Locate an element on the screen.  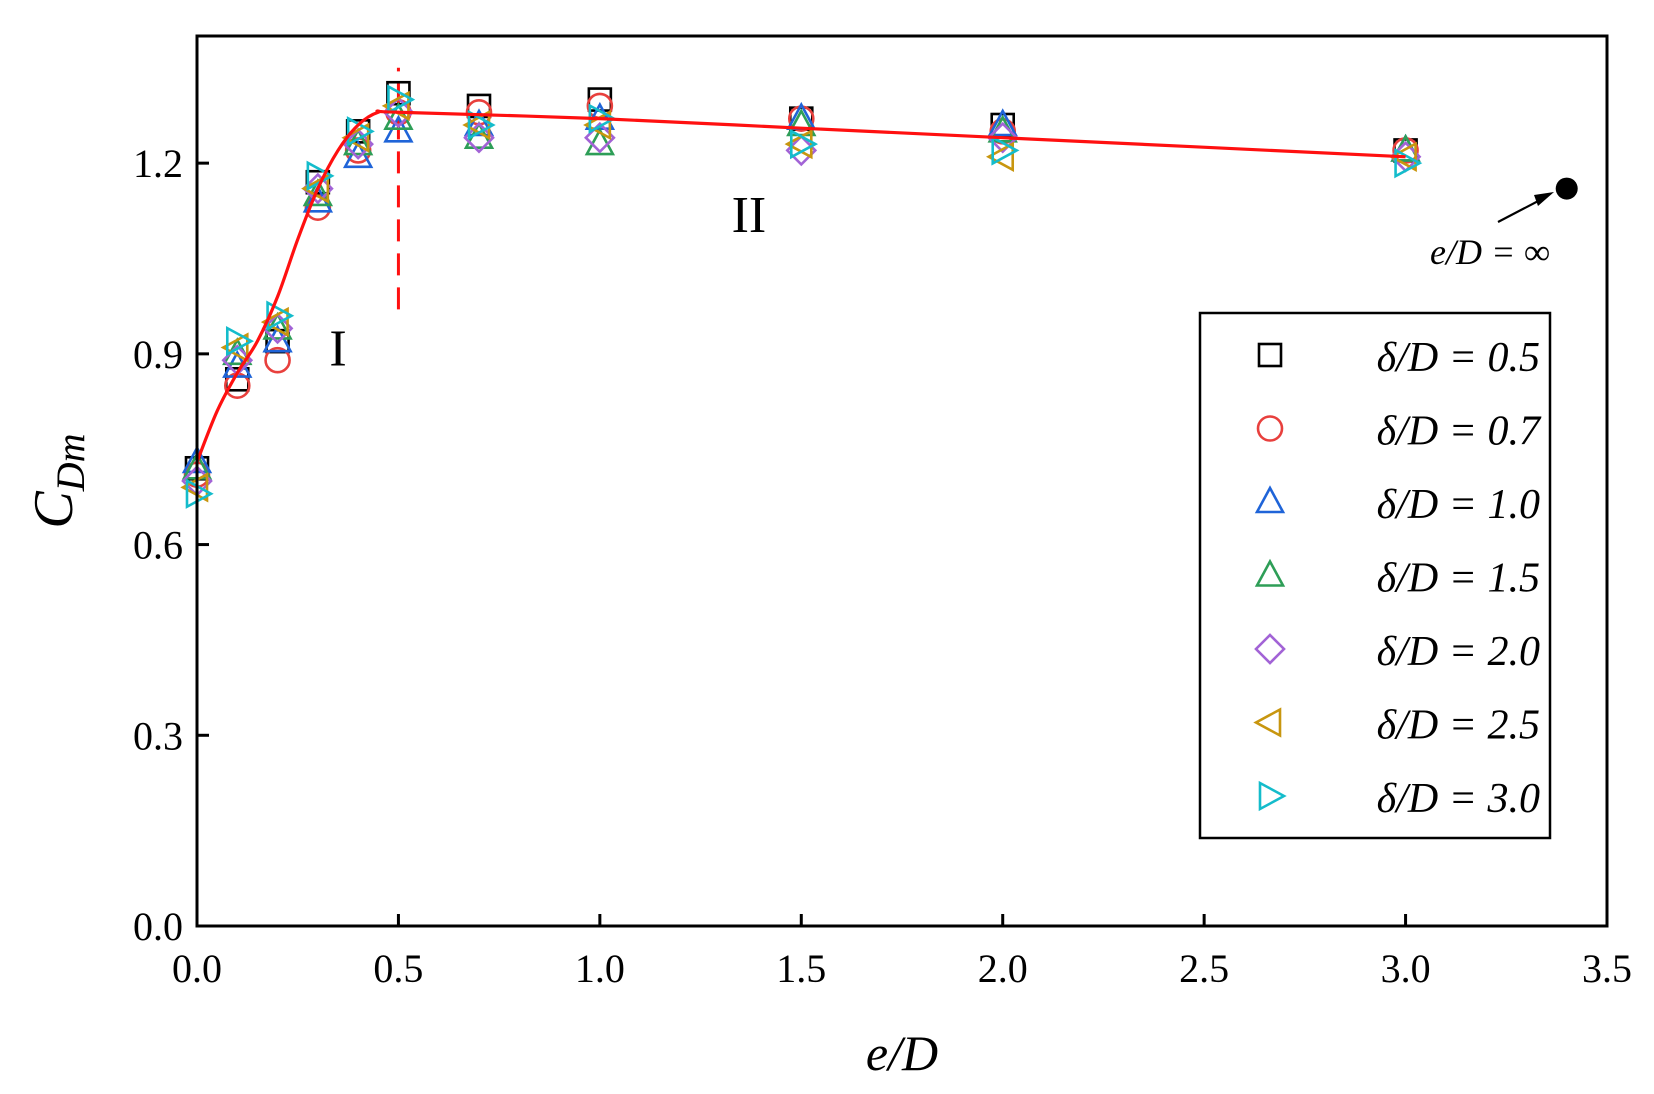
y-tick-label: 0.0 is located at coordinates (158, 926).